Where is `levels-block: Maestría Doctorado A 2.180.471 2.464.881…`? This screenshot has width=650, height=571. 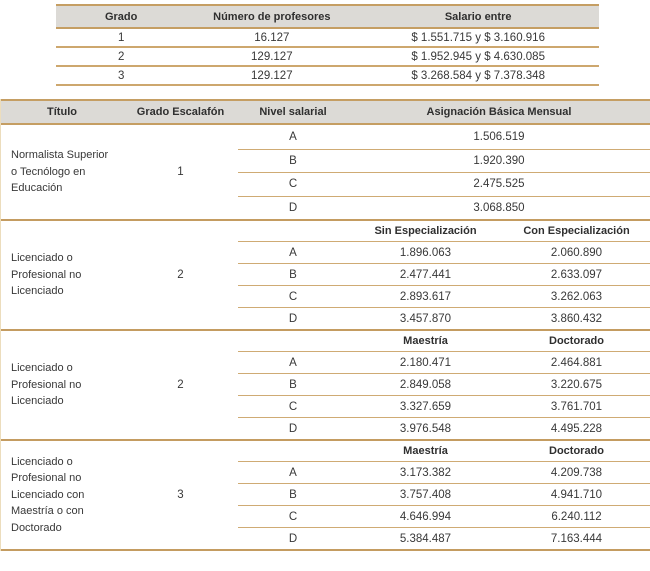 levels-block: Maestría Doctorado A 2.180.471 2.464.881… is located at coordinates (444, 385).